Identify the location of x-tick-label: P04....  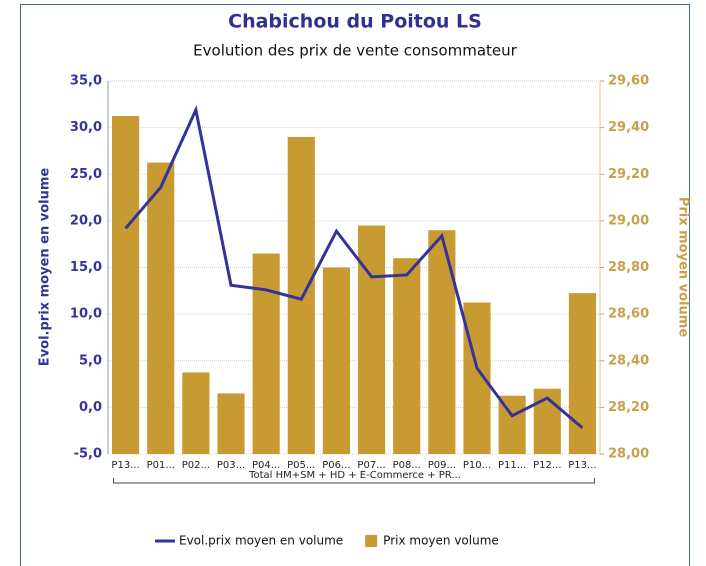
(266, 465).